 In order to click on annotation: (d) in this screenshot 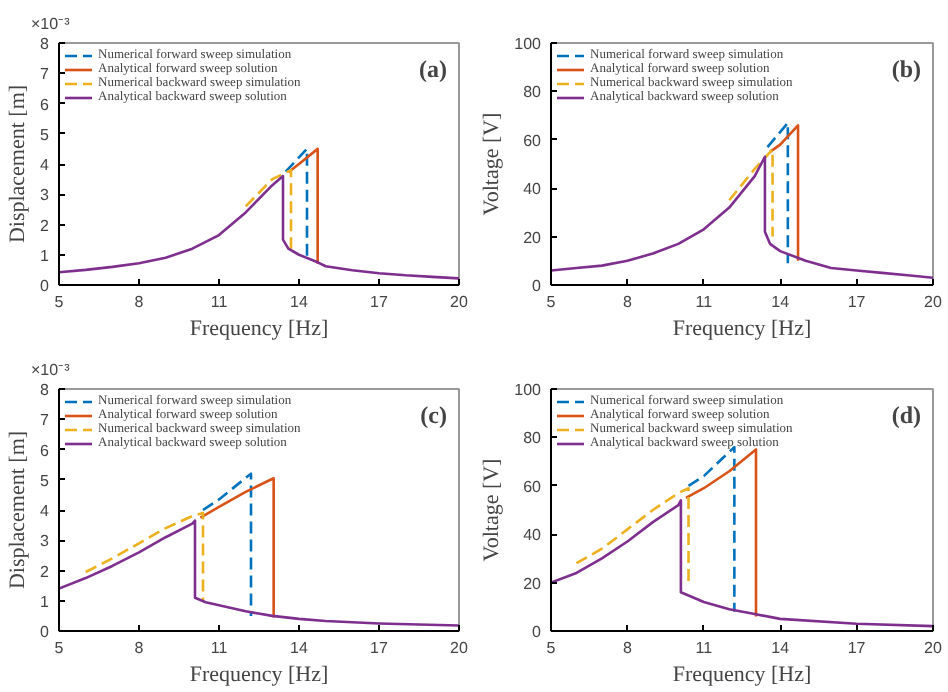, I will do `click(906, 415)`.